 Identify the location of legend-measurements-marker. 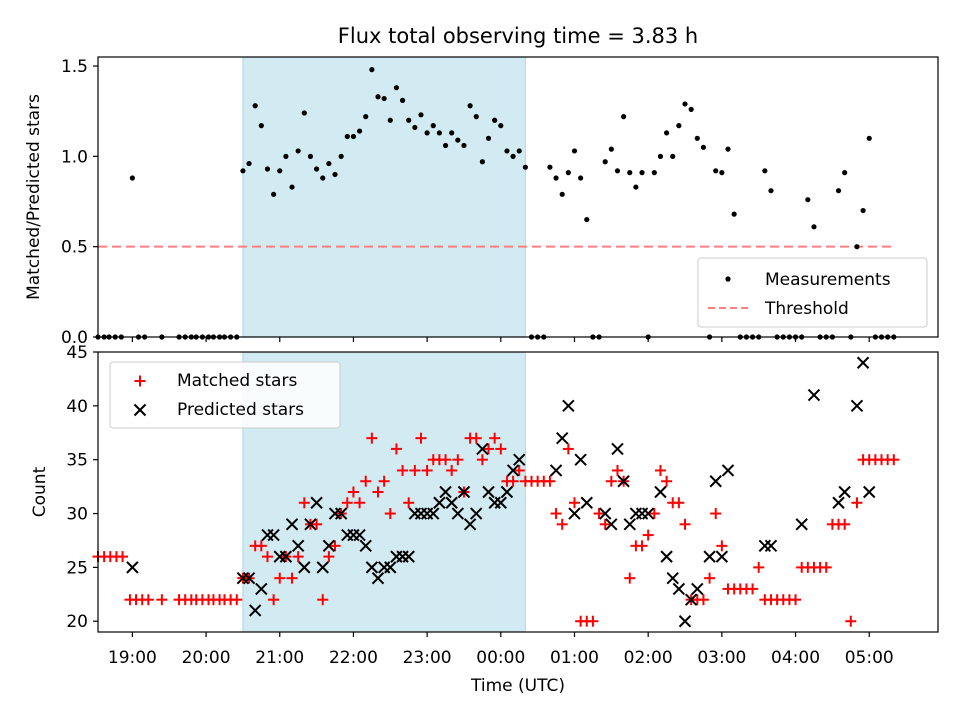
(728, 279).